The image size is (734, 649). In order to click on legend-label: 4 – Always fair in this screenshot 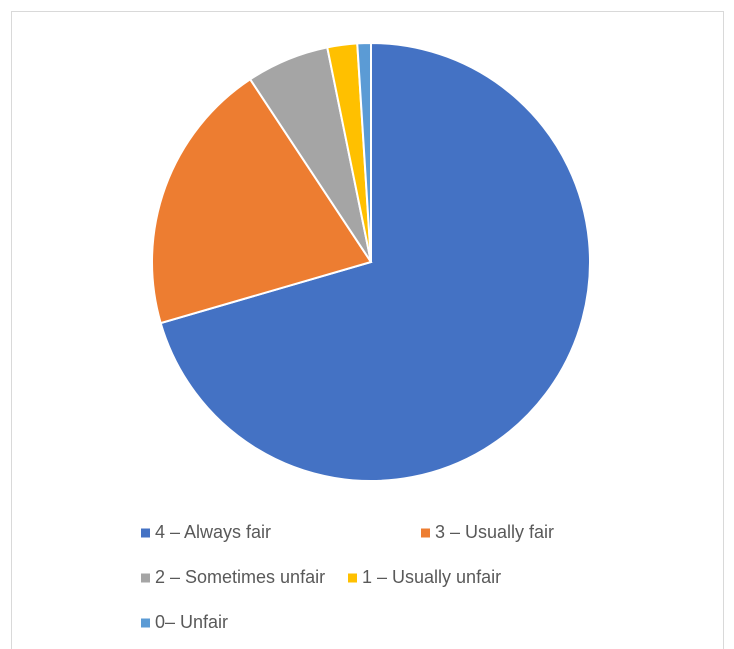, I will do `click(213, 532)`.